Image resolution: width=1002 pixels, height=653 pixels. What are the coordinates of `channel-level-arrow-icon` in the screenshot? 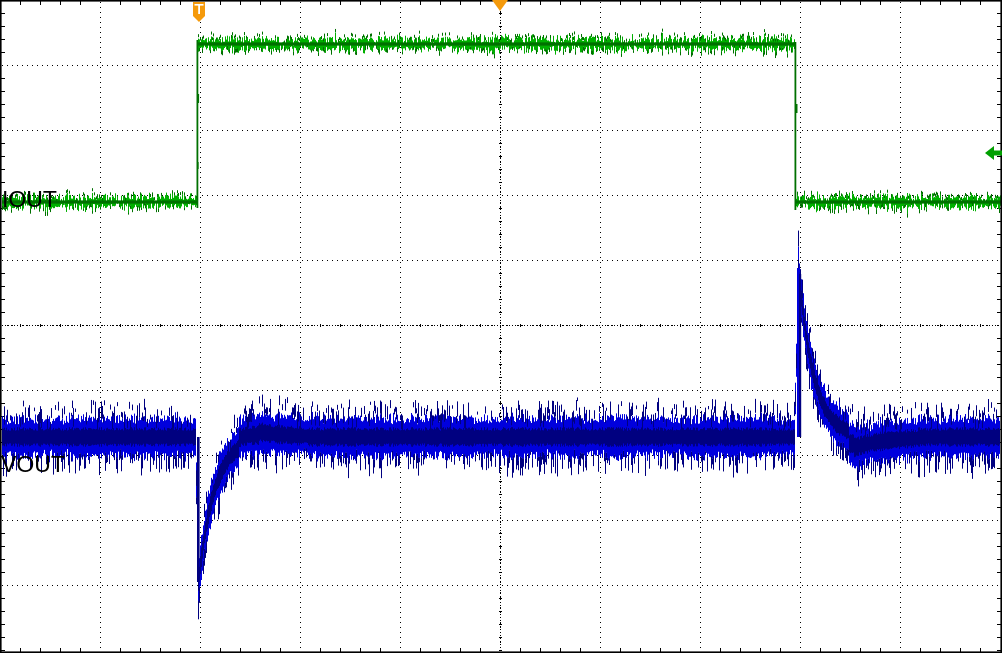 It's located at (993, 153).